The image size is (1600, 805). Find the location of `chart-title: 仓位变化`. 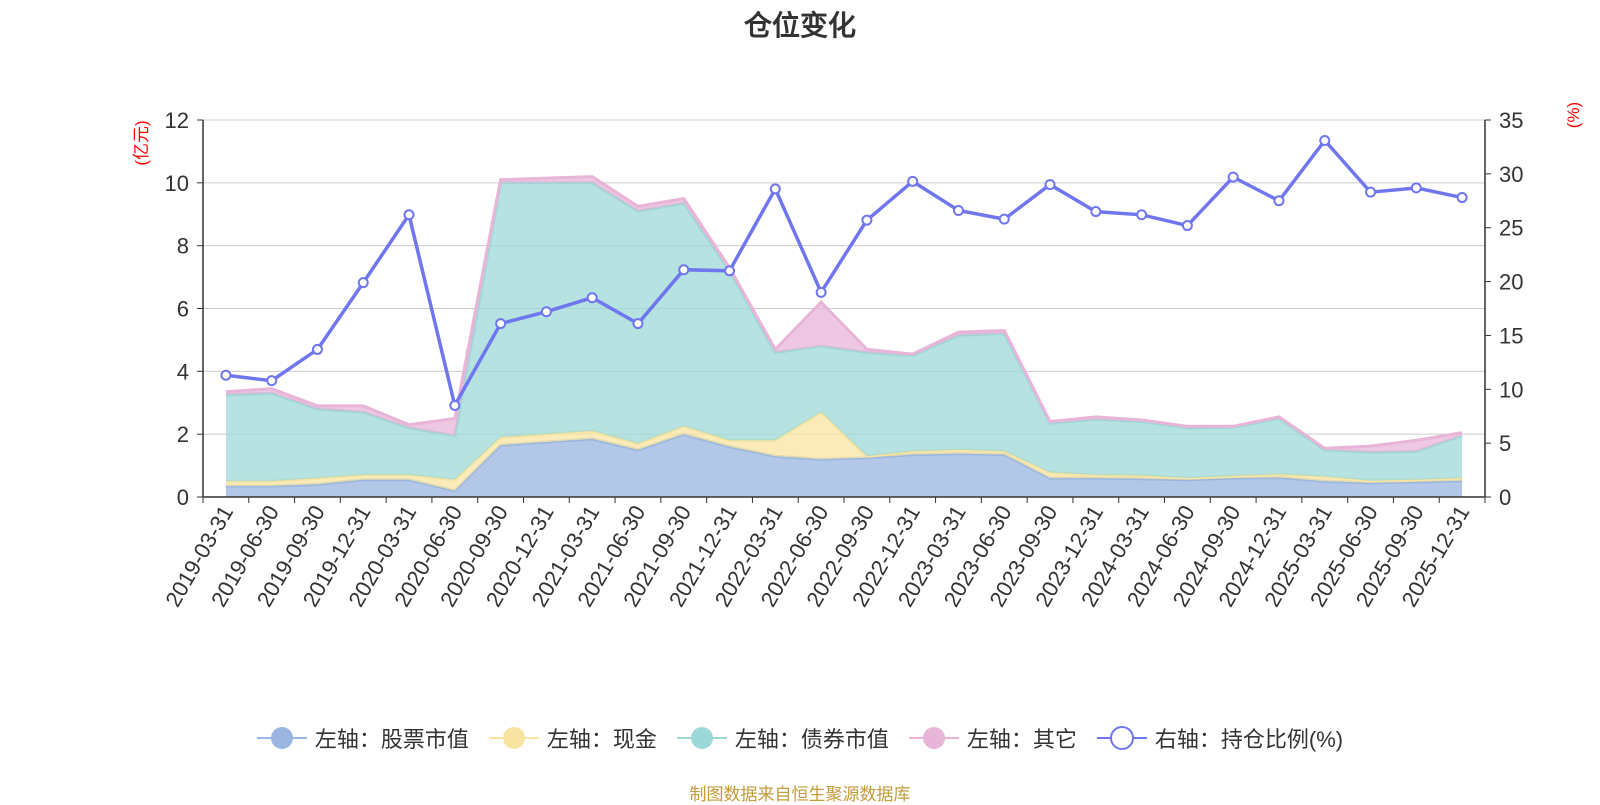

chart-title: 仓位变化 is located at coordinates (799, 25).